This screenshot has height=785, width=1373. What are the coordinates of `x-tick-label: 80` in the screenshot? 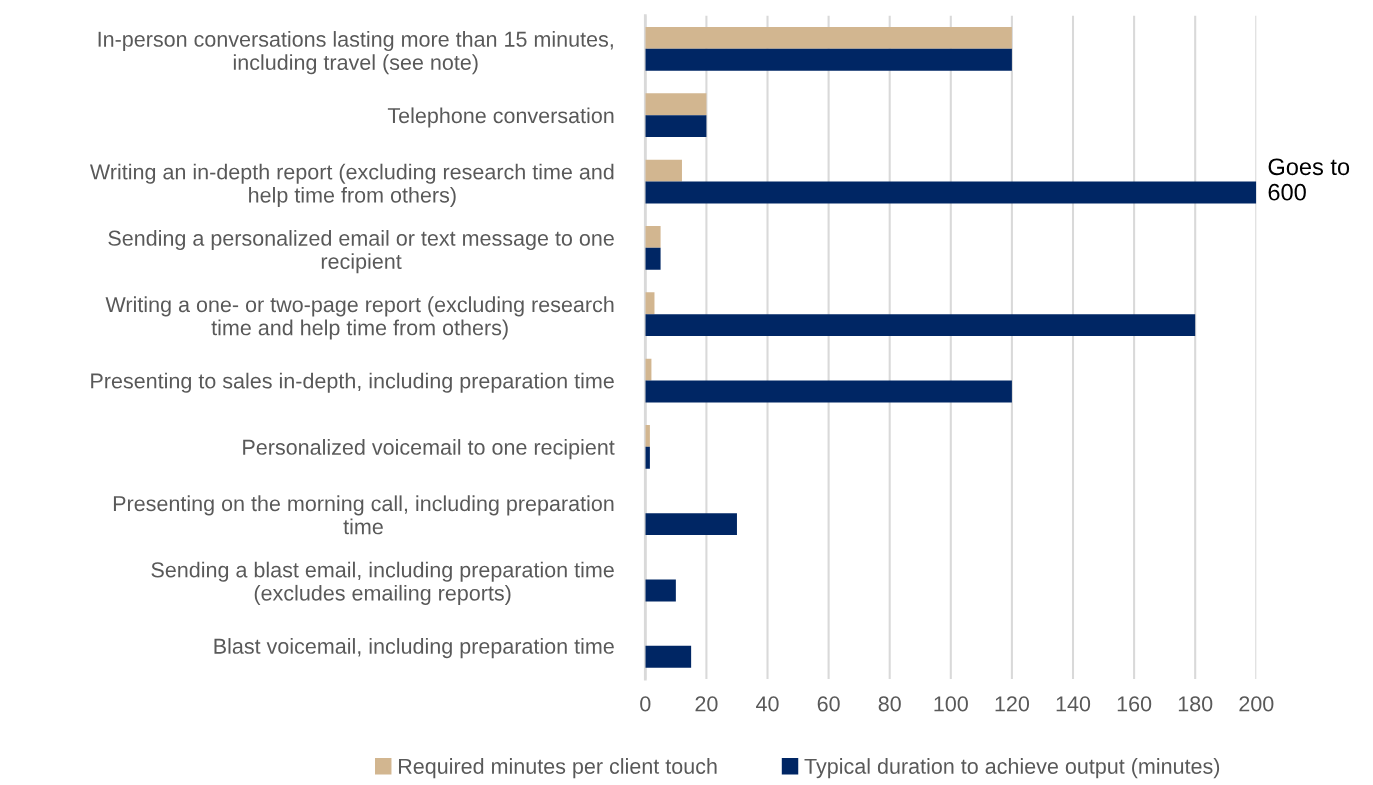 It's located at (889, 704).